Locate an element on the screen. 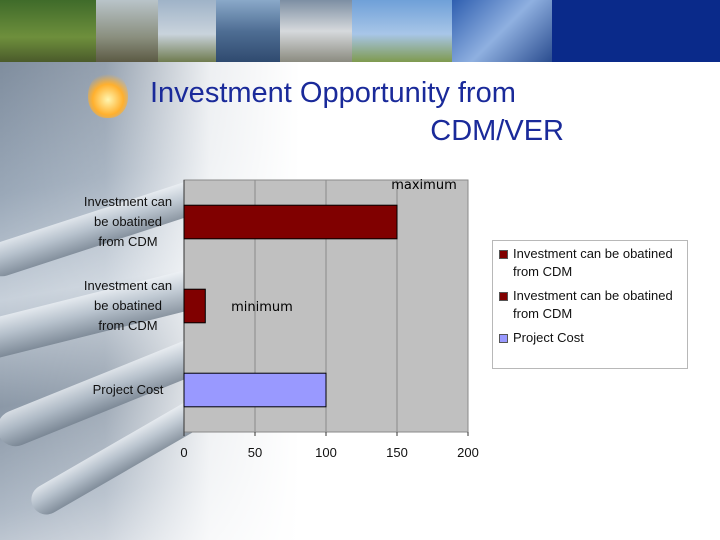  legend-label: Project Cost is located at coordinates (548, 337).